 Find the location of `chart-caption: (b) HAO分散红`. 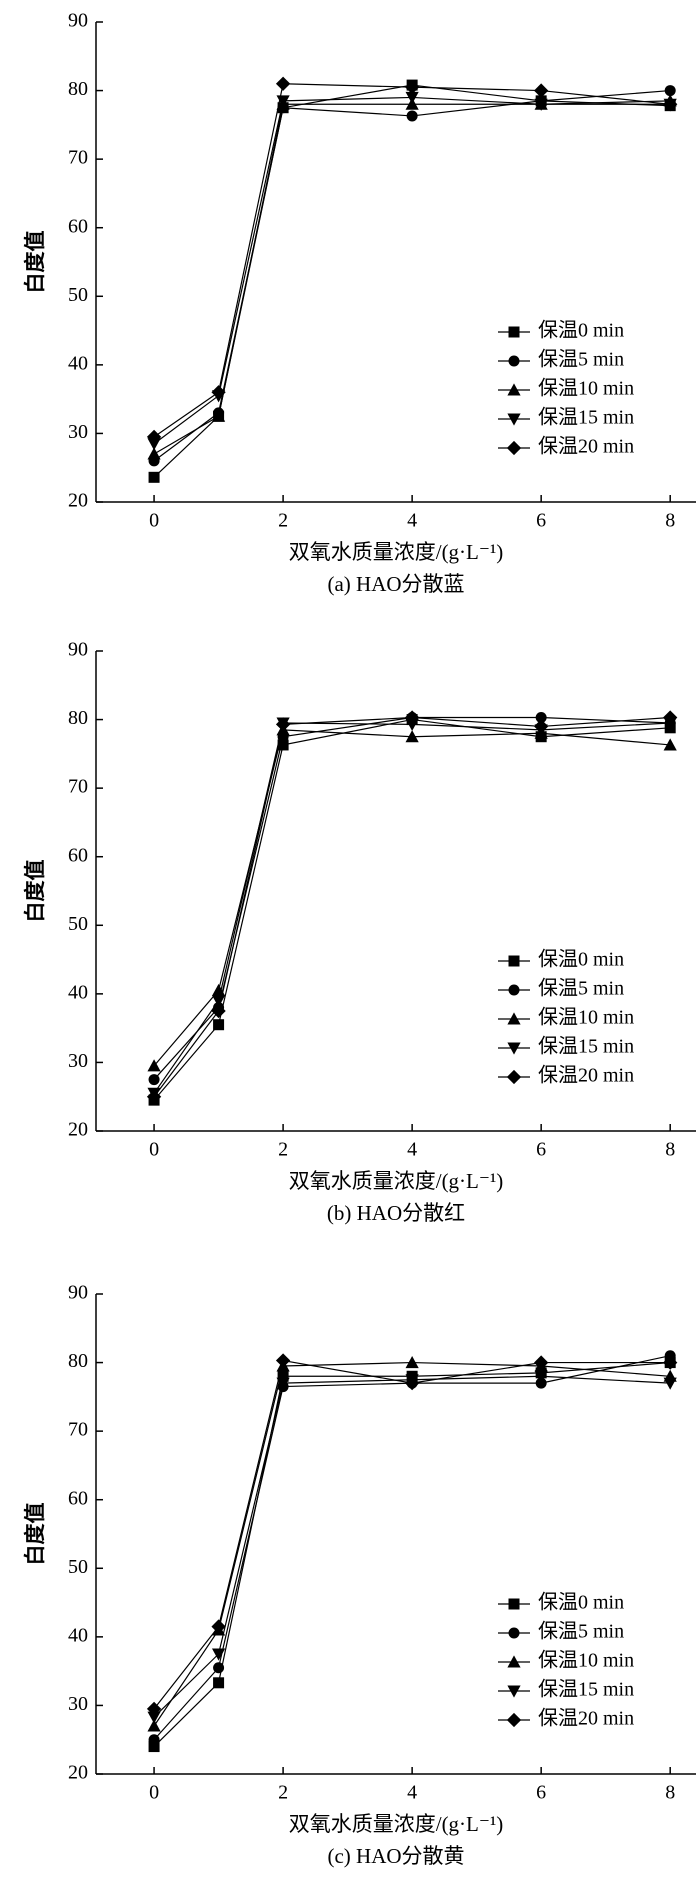

chart-caption: (b) HAO分散红 is located at coordinates (396, 1213).